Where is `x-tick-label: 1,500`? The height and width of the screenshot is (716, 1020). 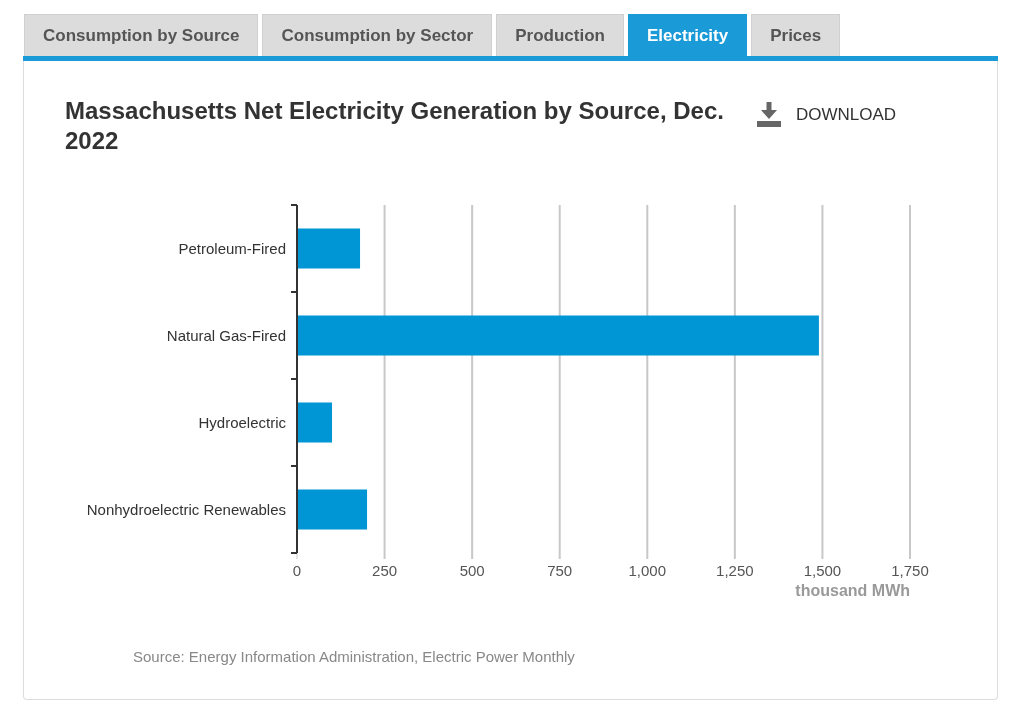 x-tick-label: 1,500 is located at coordinates (822, 570).